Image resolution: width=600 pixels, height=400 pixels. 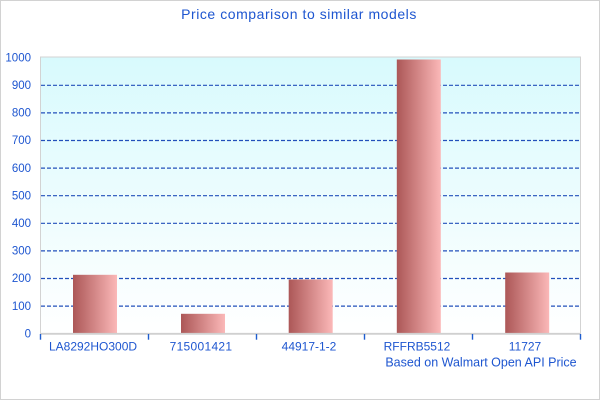 I want to click on svg-text: 1000, so click(x=18, y=58).